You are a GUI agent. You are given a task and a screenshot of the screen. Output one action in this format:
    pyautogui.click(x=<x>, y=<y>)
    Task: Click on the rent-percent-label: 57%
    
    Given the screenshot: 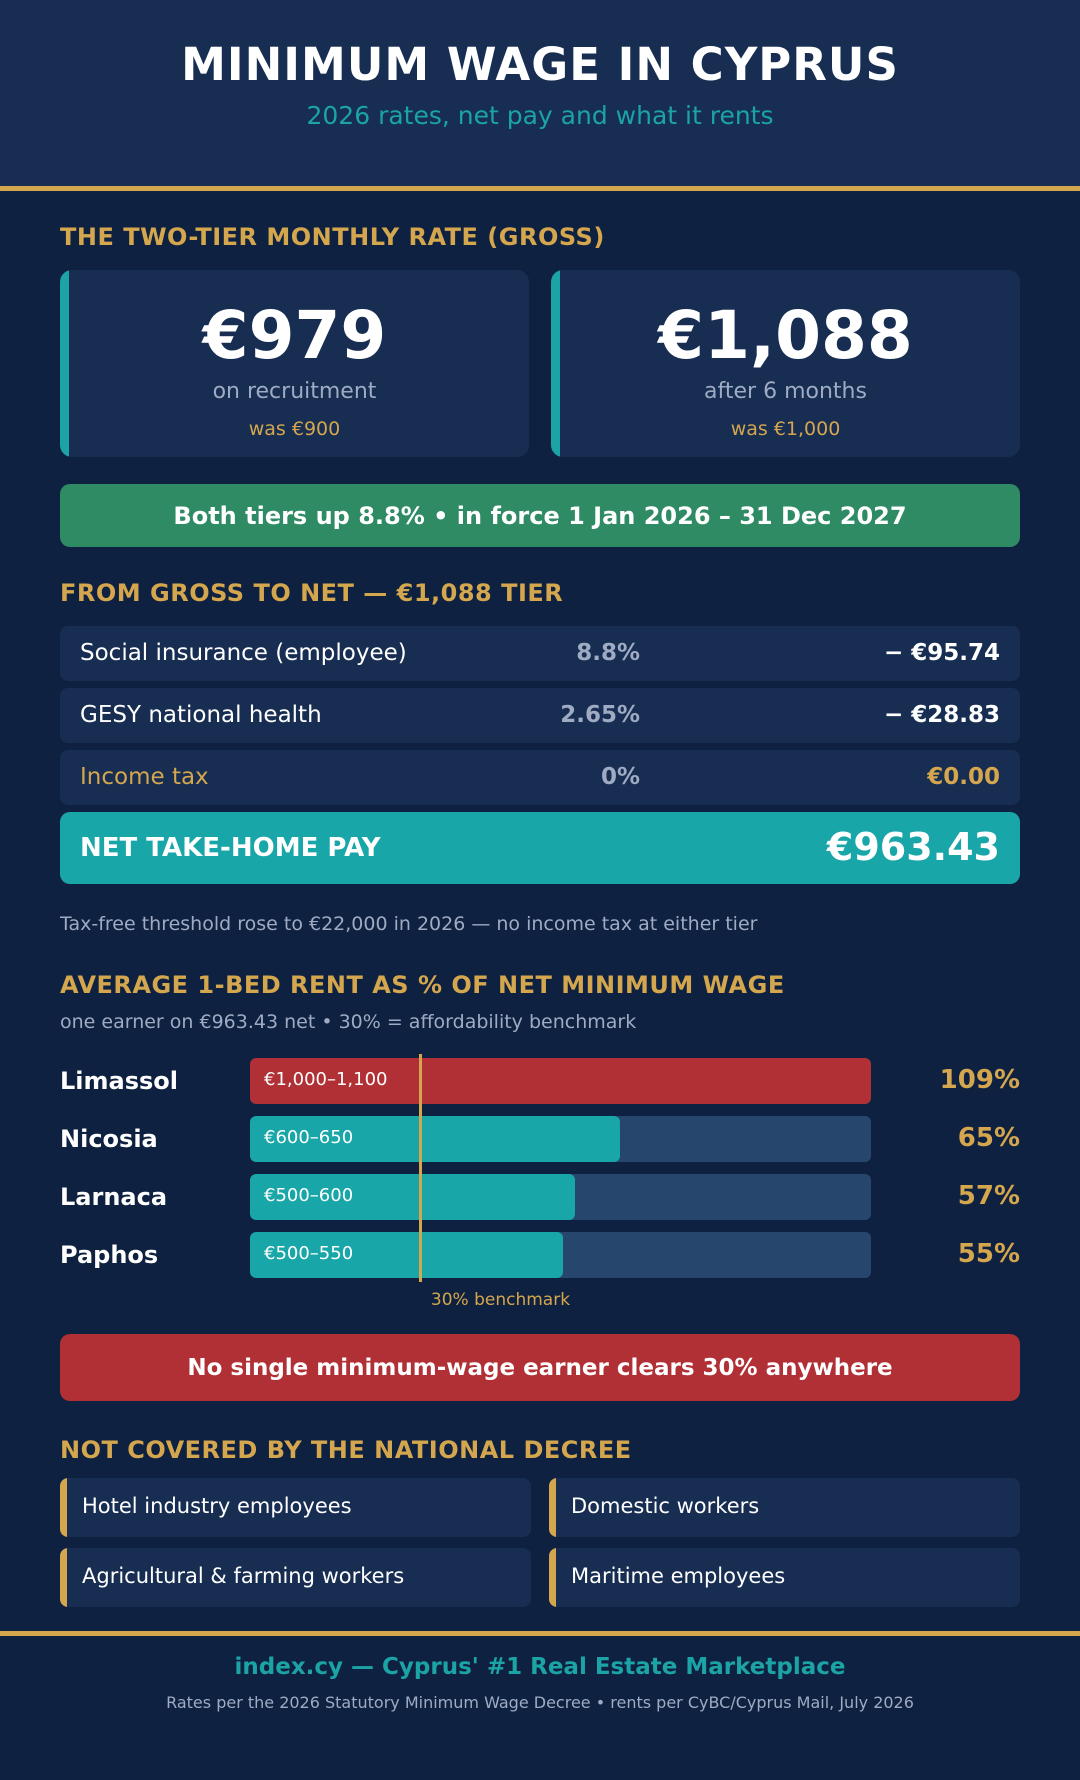 What is the action you would take?
    pyautogui.click(x=988, y=1196)
    